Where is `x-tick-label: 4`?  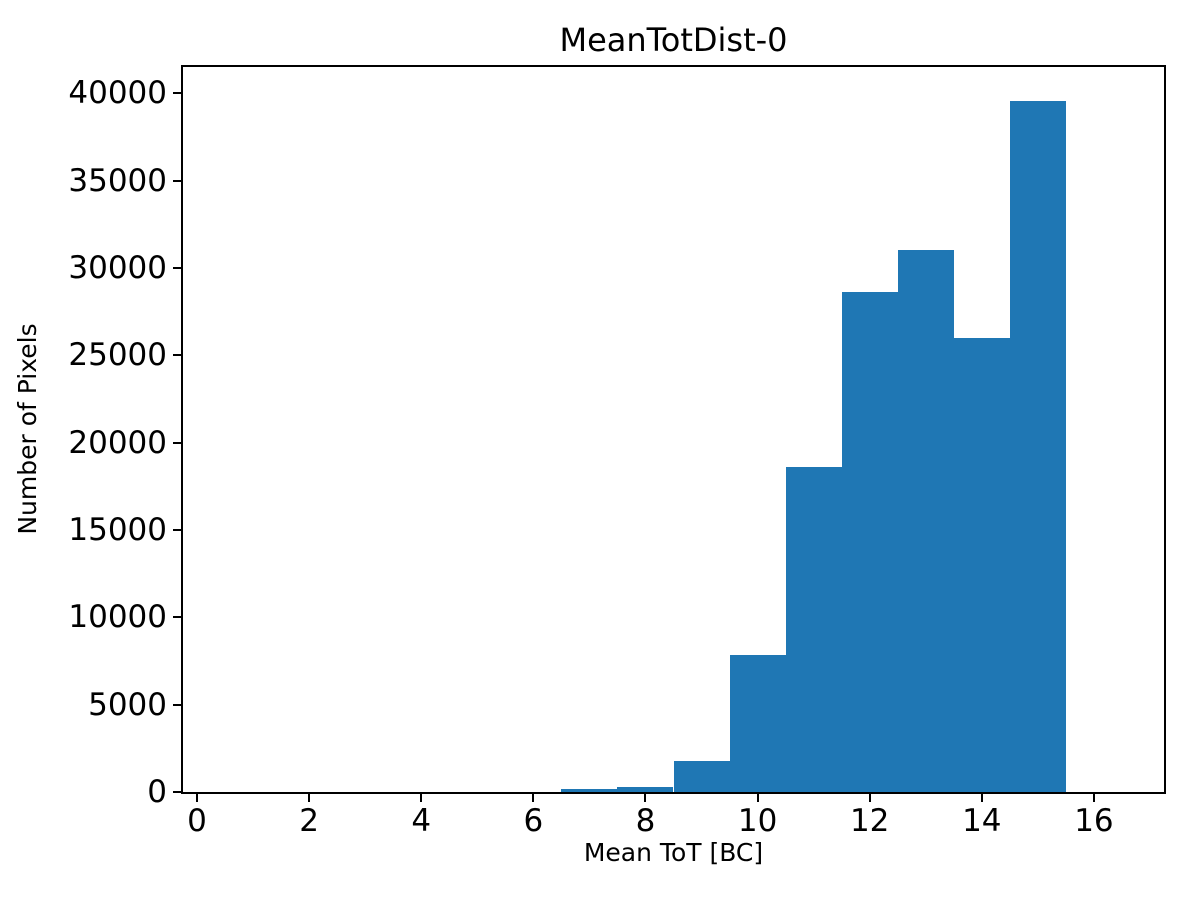 x-tick-label: 4 is located at coordinates (421, 821).